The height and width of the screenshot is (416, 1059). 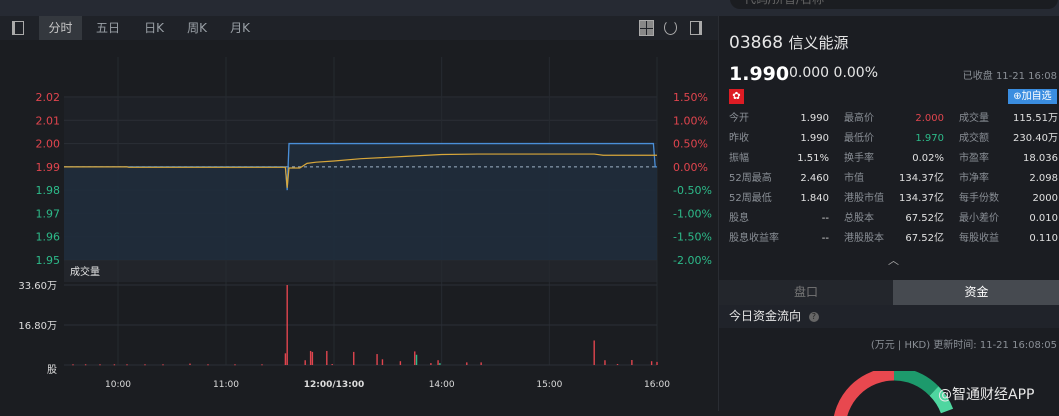 What do you see at coordinates (864, 198) in the screenshot?
I see `stat-label: 港股市值` at bounding box center [864, 198].